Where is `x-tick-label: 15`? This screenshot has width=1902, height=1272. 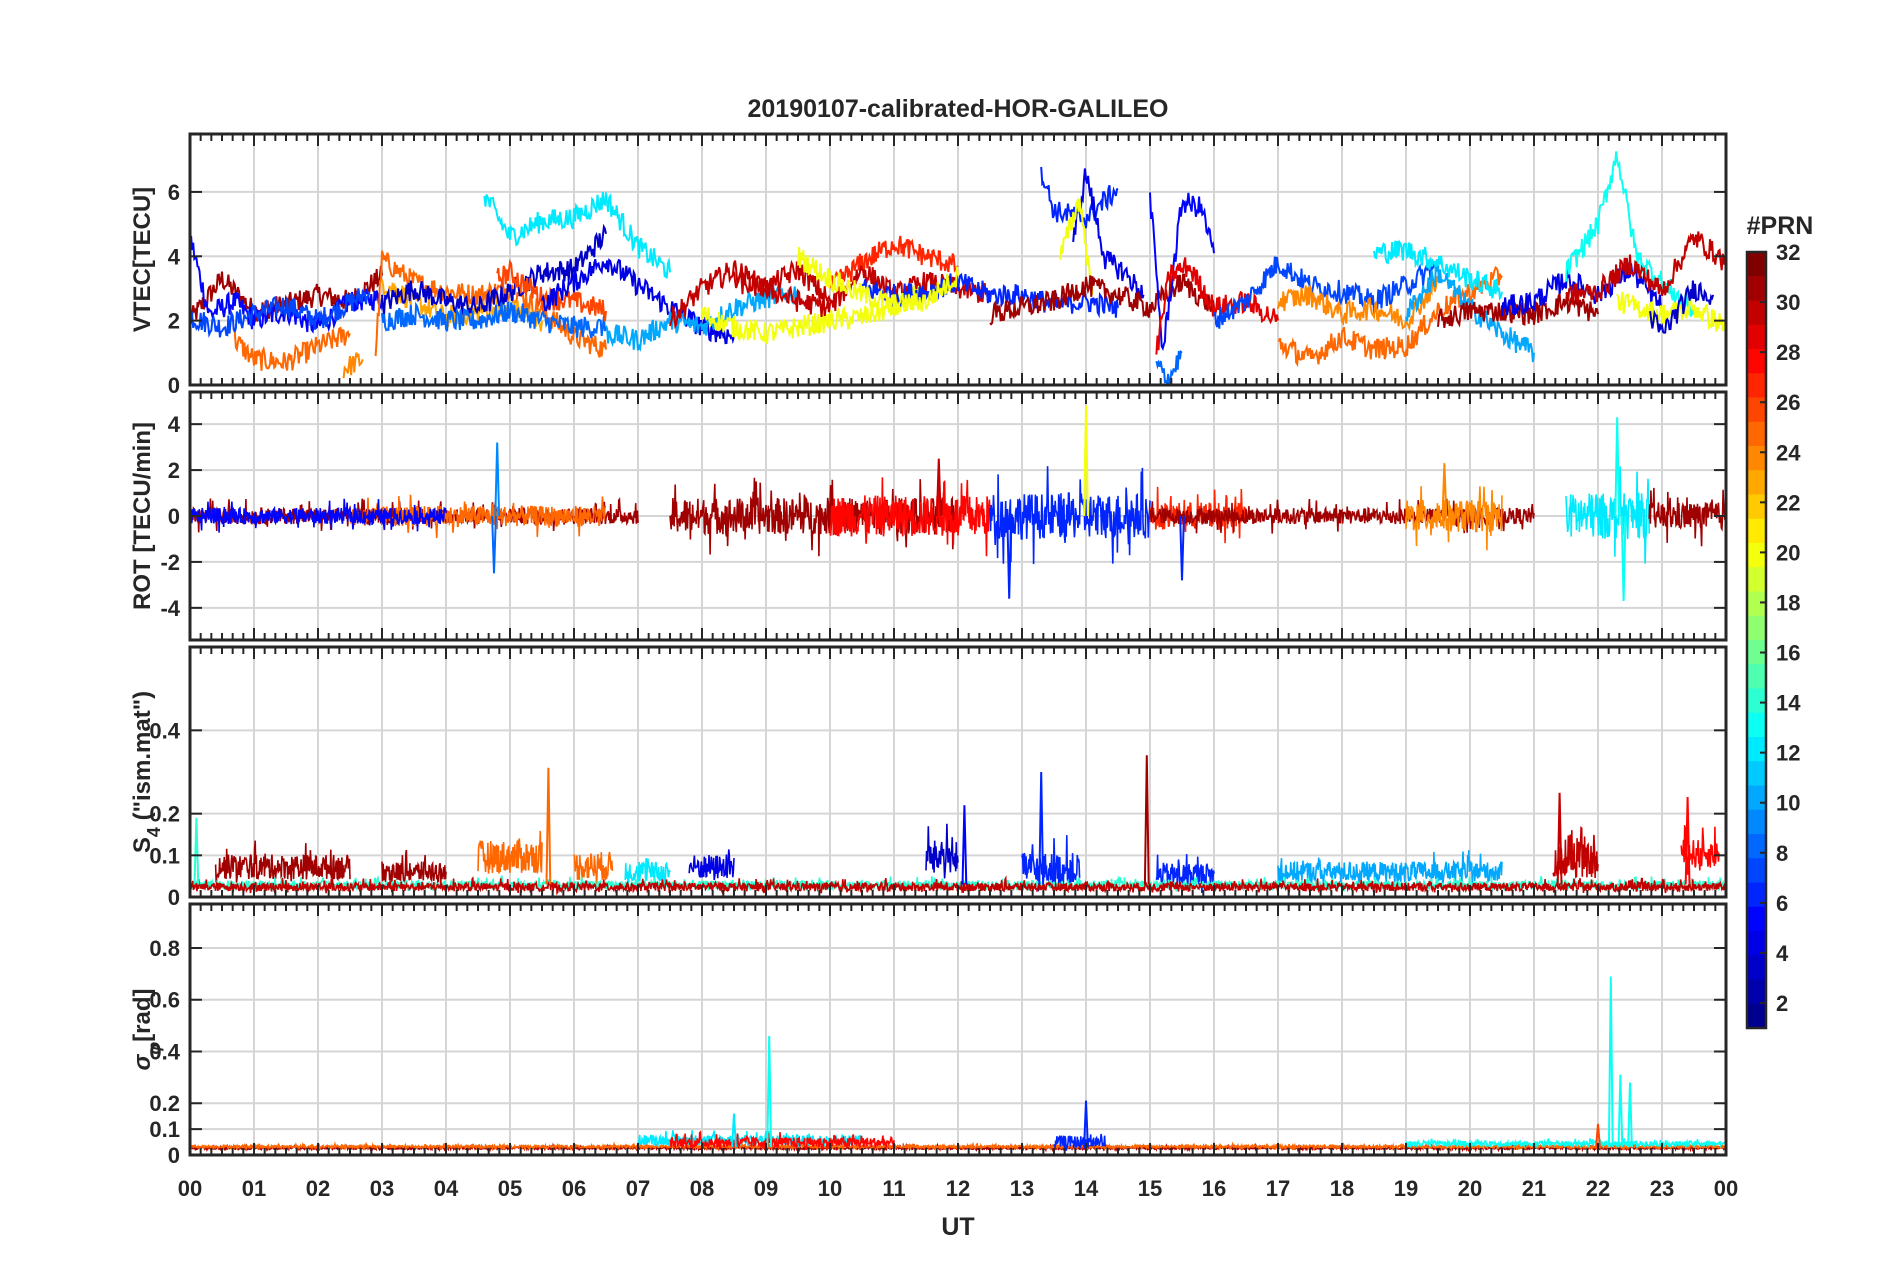 x-tick-label: 15 is located at coordinates (1150, 1188).